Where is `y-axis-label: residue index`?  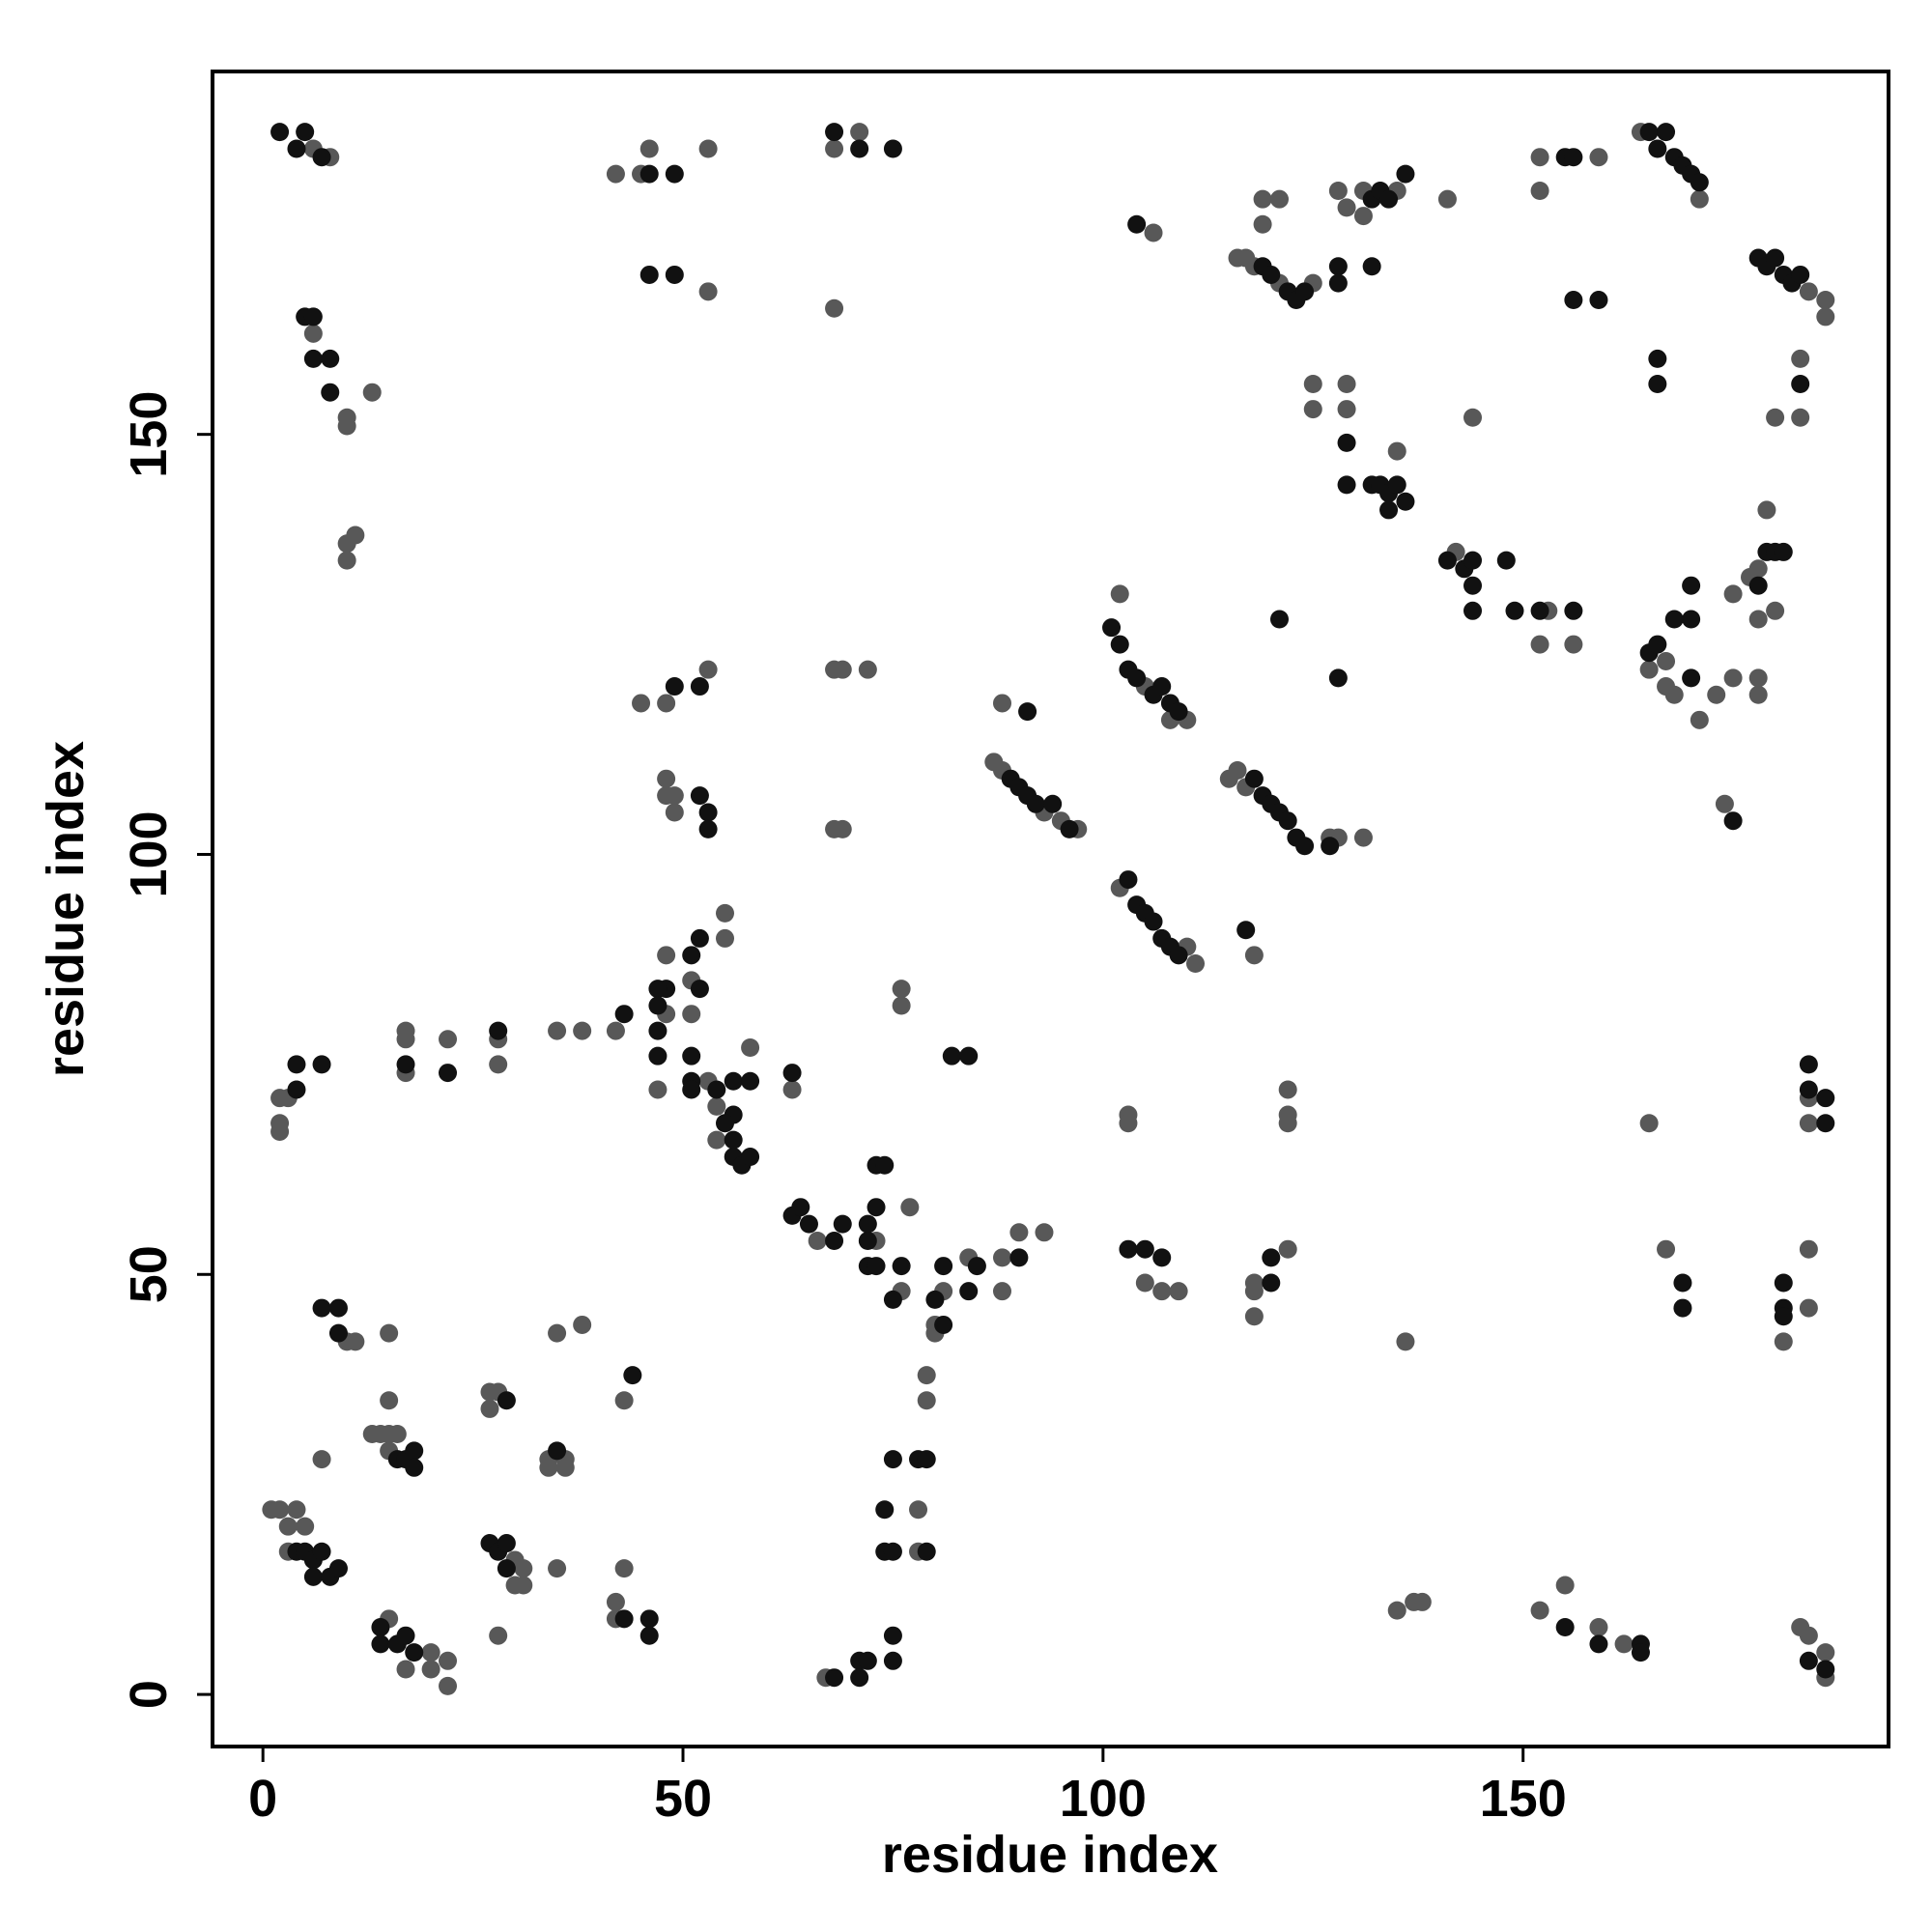
y-axis-label: residue index is located at coordinates (66, 909).